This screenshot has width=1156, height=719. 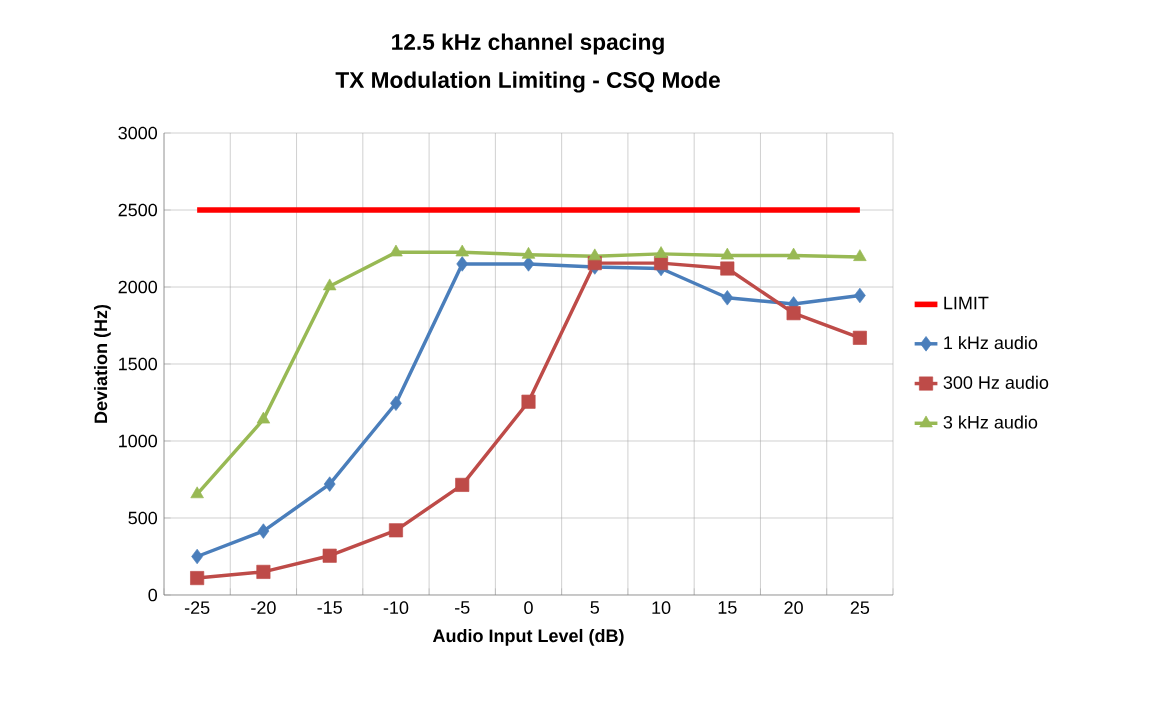 What do you see at coordinates (727, 607) in the screenshot?
I see `x-tick-label: 15` at bounding box center [727, 607].